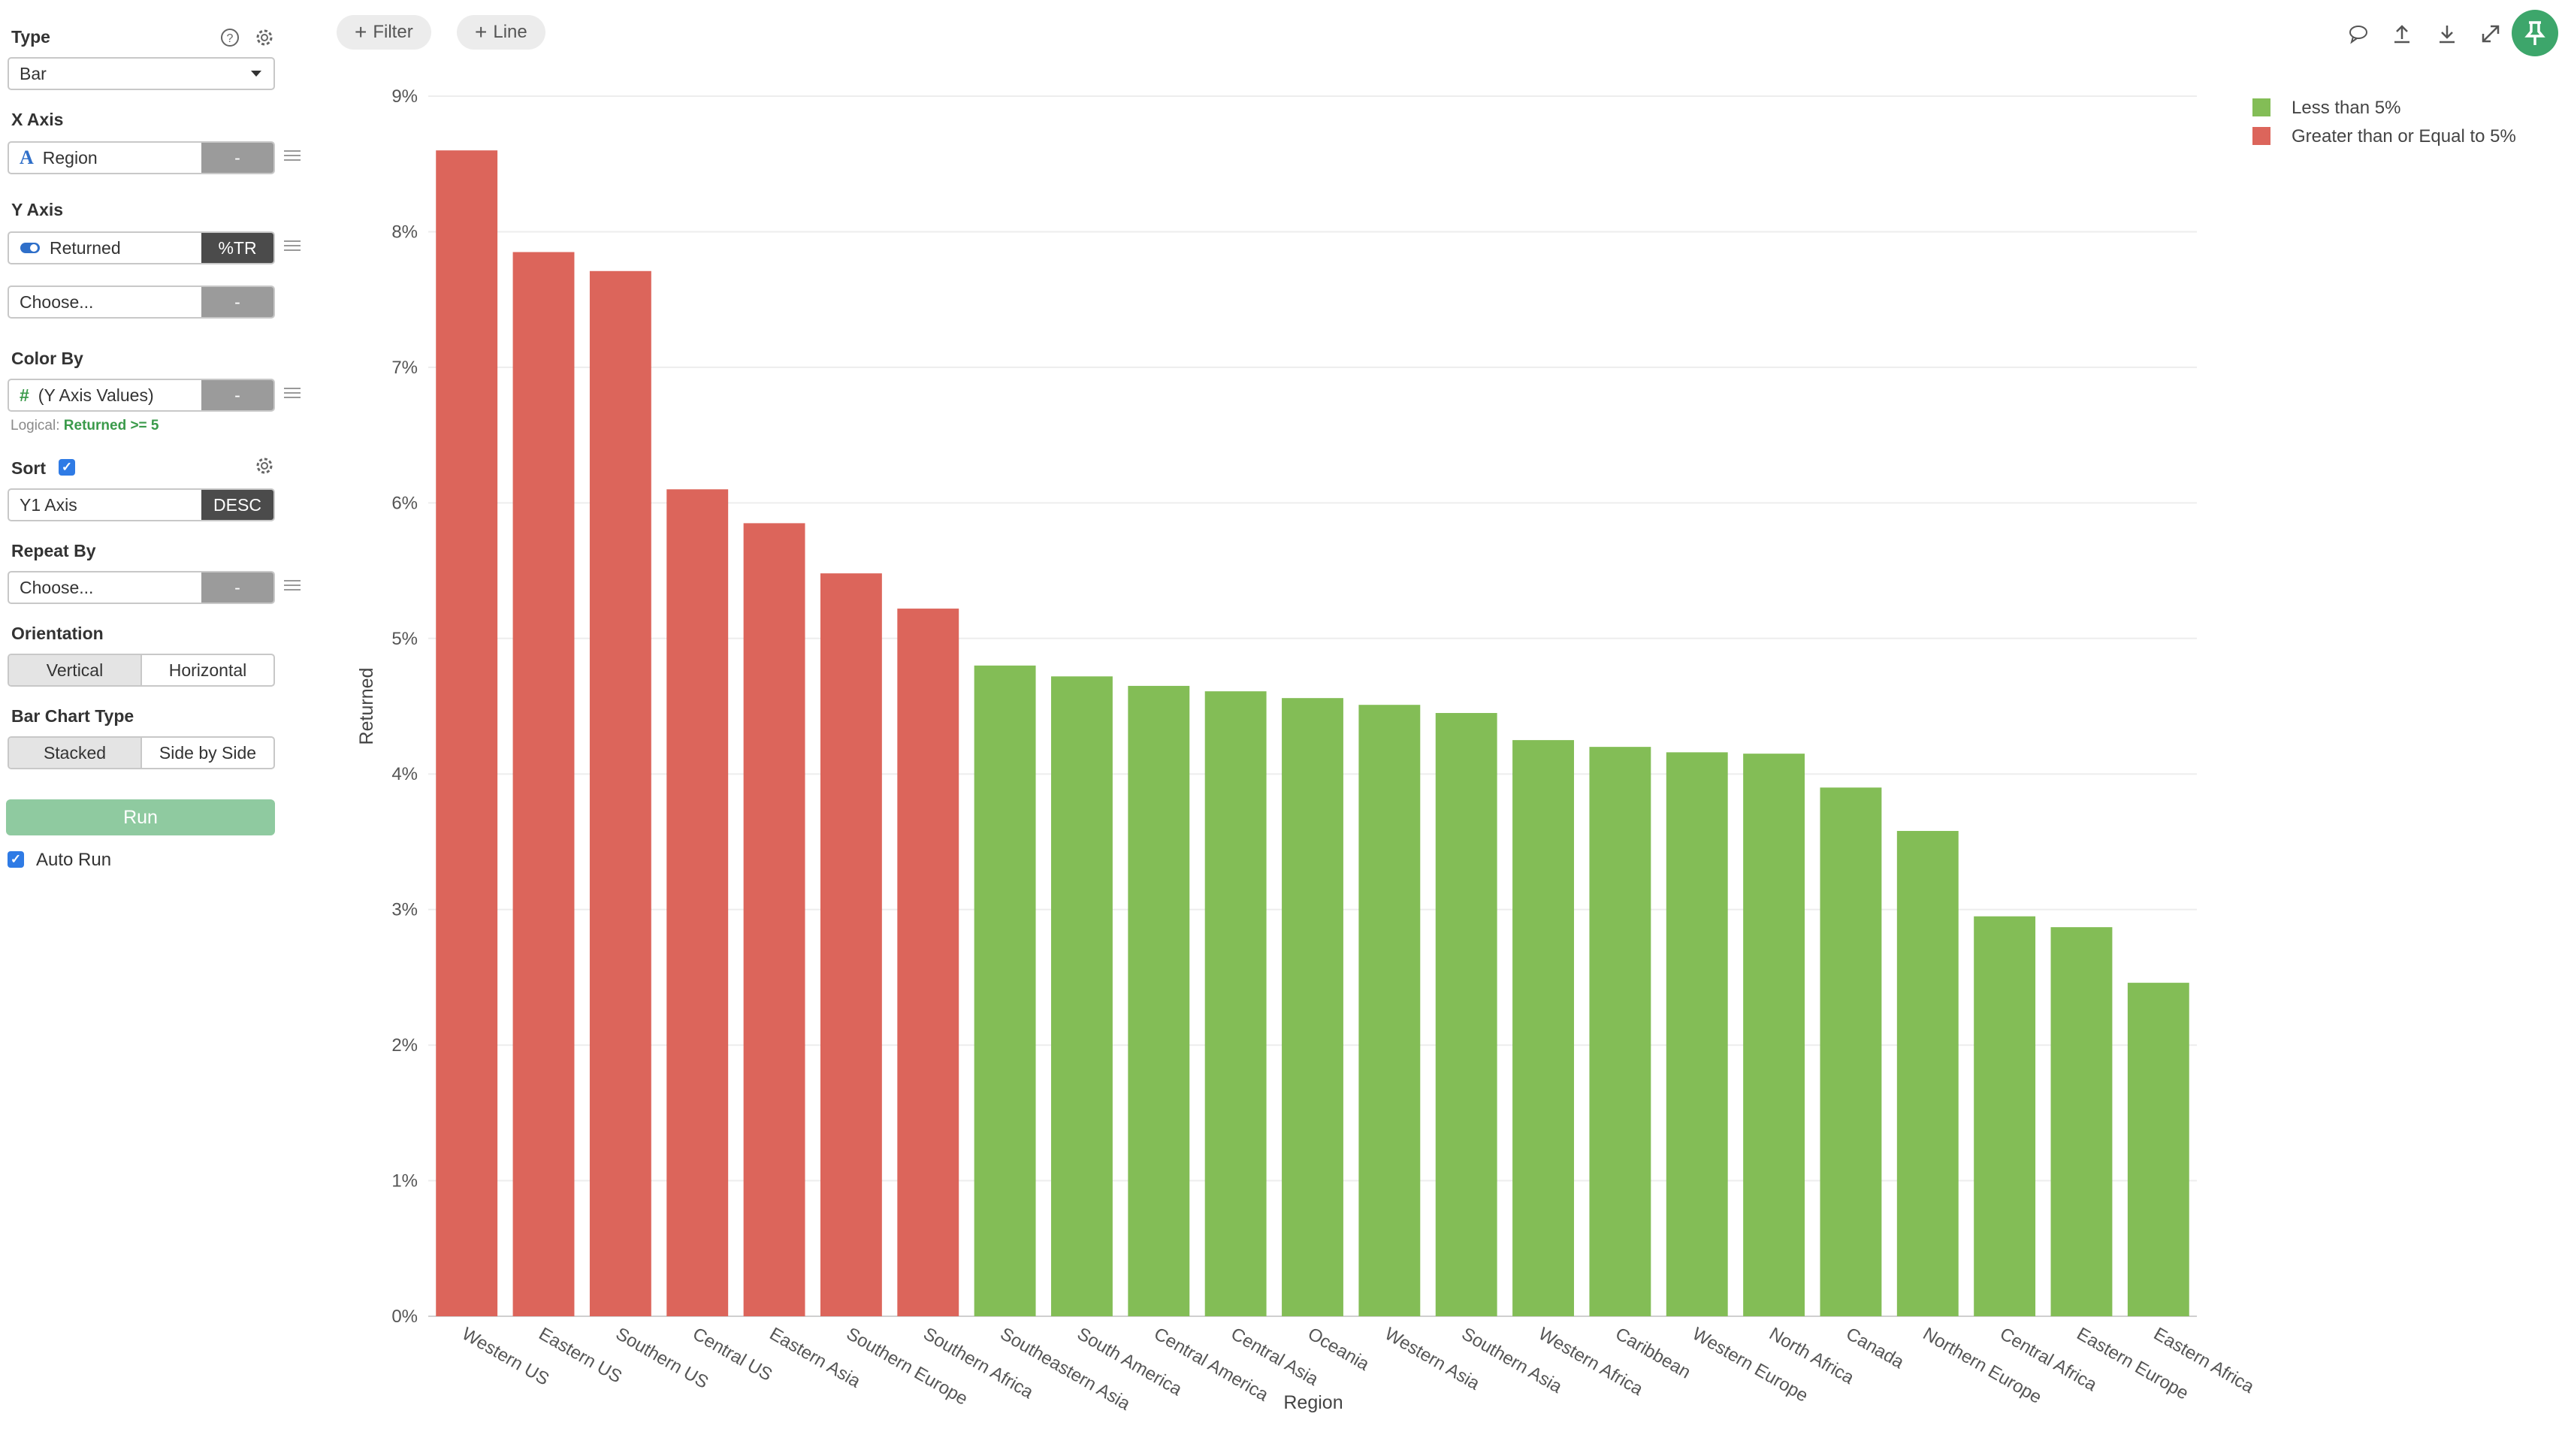  Describe the element at coordinates (75, 753) in the screenshot. I see `bar-type-stacked: Stacked` at that location.